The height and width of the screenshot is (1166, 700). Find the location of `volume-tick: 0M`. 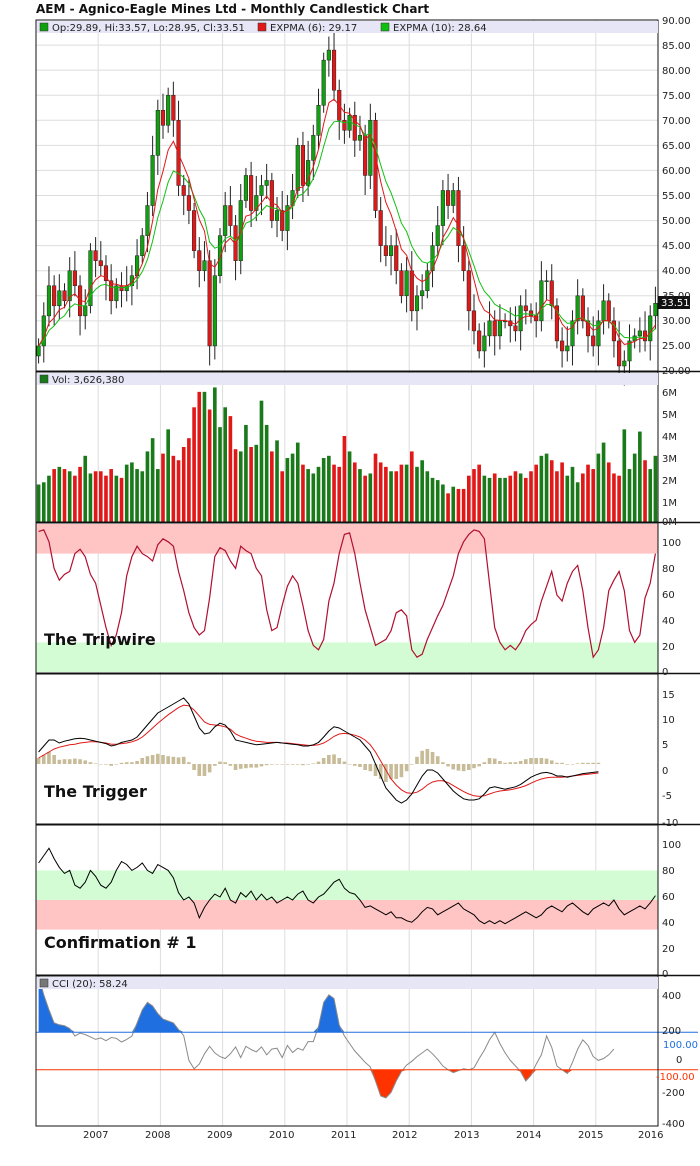

volume-tick: 0M is located at coordinates (669, 522).